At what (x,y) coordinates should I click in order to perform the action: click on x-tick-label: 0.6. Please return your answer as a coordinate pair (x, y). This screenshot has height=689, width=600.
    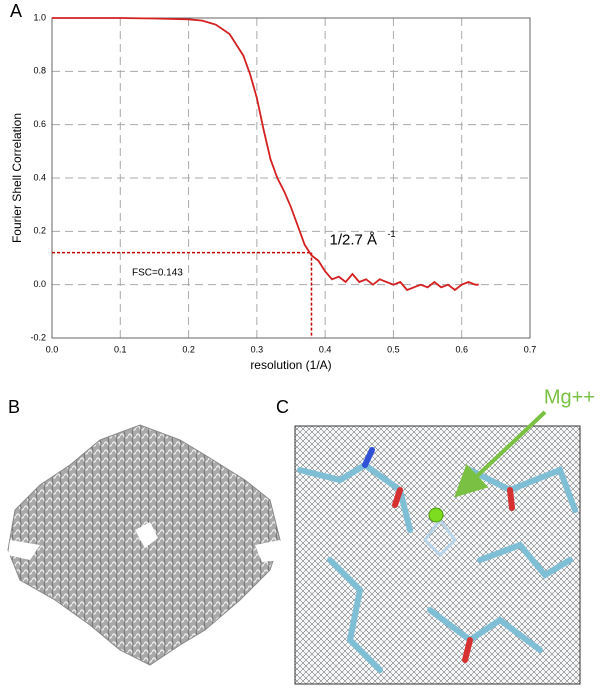
    Looking at the image, I should click on (461, 349).